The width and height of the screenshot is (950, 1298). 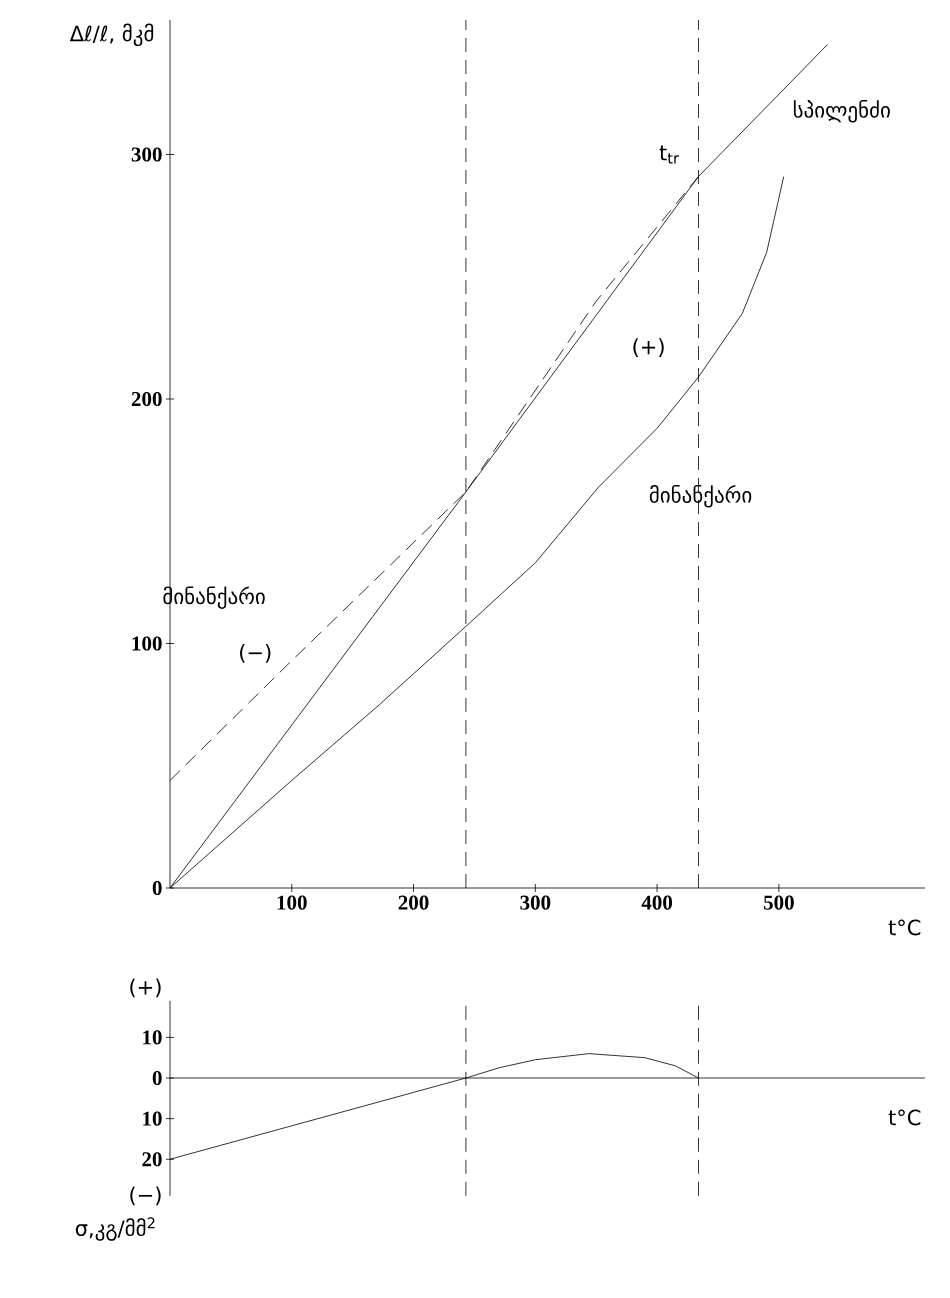 I want to click on y-tick-label: 300, so click(x=146, y=154).